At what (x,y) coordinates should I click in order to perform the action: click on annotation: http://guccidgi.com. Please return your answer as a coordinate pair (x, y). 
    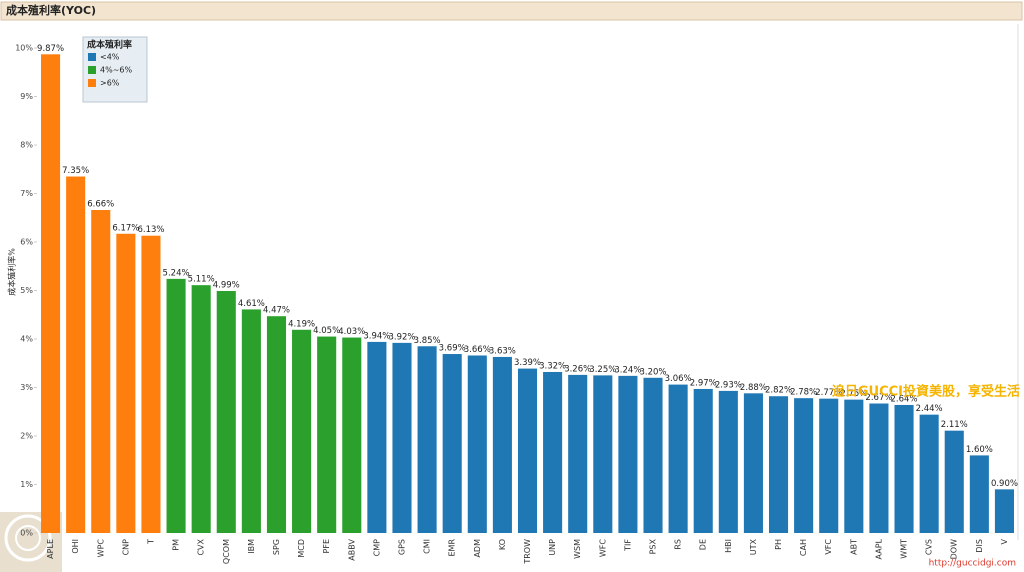
    Looking at the image, I should click on (972, 564).